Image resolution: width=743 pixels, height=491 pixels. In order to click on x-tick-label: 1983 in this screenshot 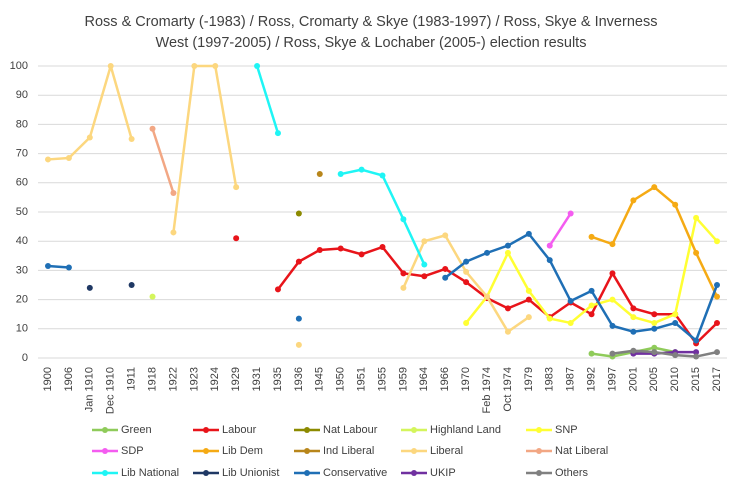, I will do `click(550, 379)`.